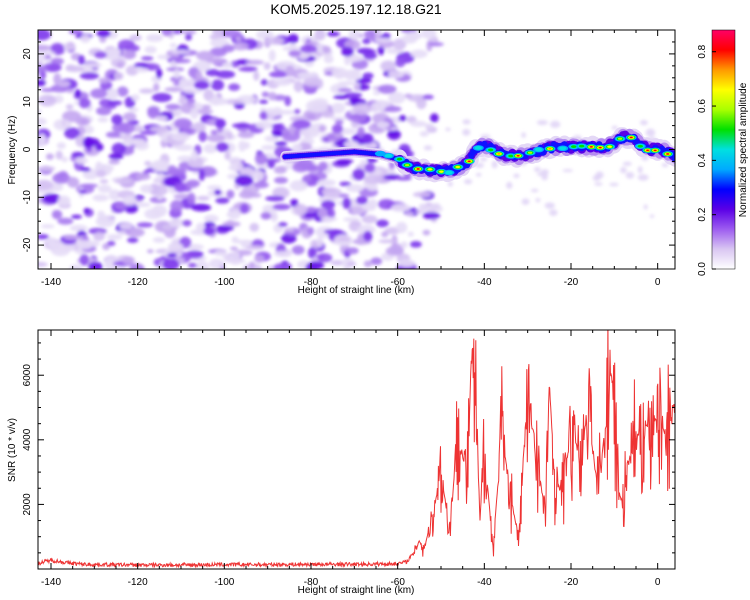 The image size is (750, 600). I want to click on x-tick-label: -140, so click(51, 282).